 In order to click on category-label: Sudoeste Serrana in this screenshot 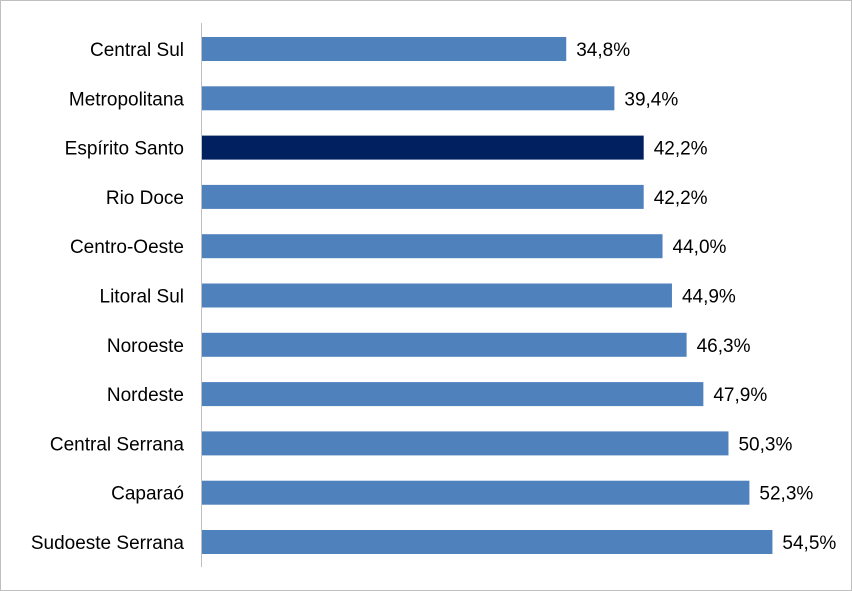, I will do `click(108, 543)`.